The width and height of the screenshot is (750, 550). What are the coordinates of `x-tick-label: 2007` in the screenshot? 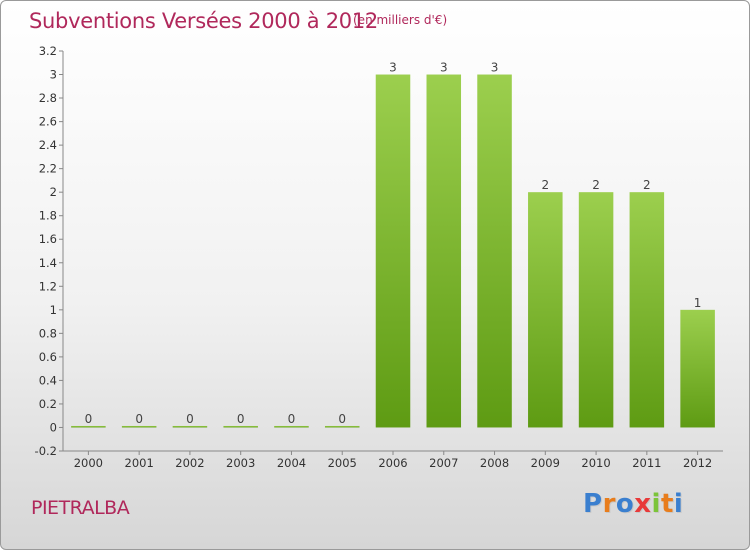 It's located at (443, 463).